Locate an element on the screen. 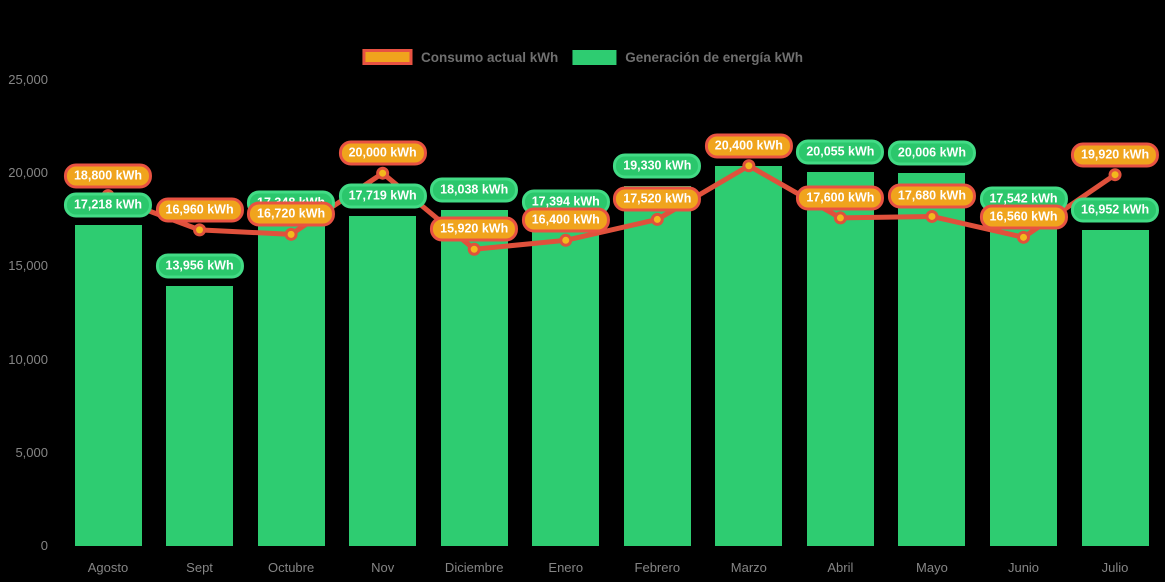 This screenshot has height=582, width=1165. generation-label-nov: 17,719 kWh is located at coordinates (382, 196).